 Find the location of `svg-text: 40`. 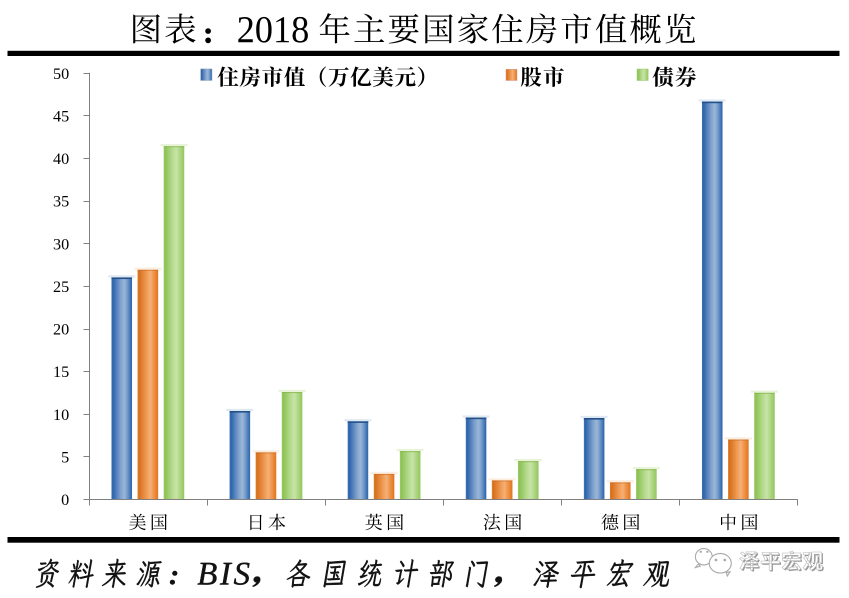

svg-text: 40 is located at coordinates (61, 159).